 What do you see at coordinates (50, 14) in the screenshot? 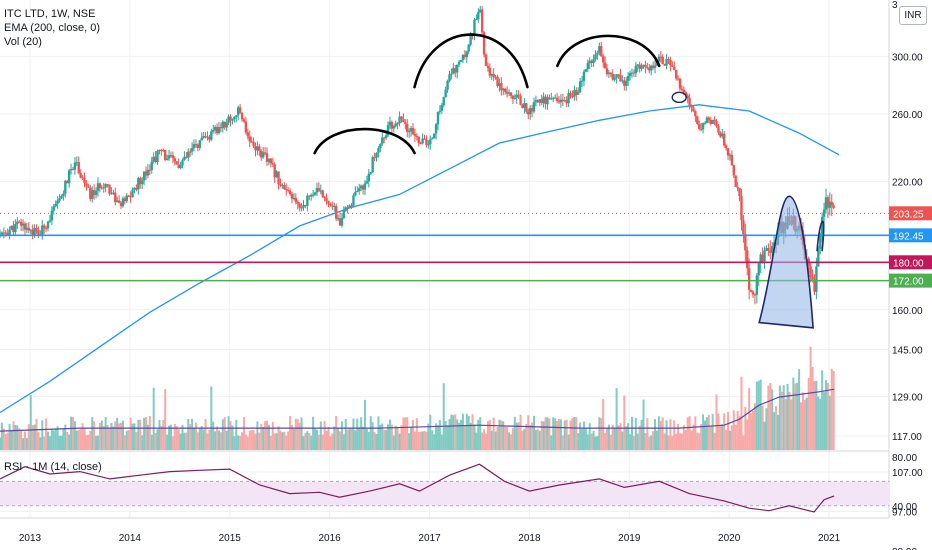
I see `symbol-title: ITC LTD, 1W, NSE` at bounding box center [50, 14].